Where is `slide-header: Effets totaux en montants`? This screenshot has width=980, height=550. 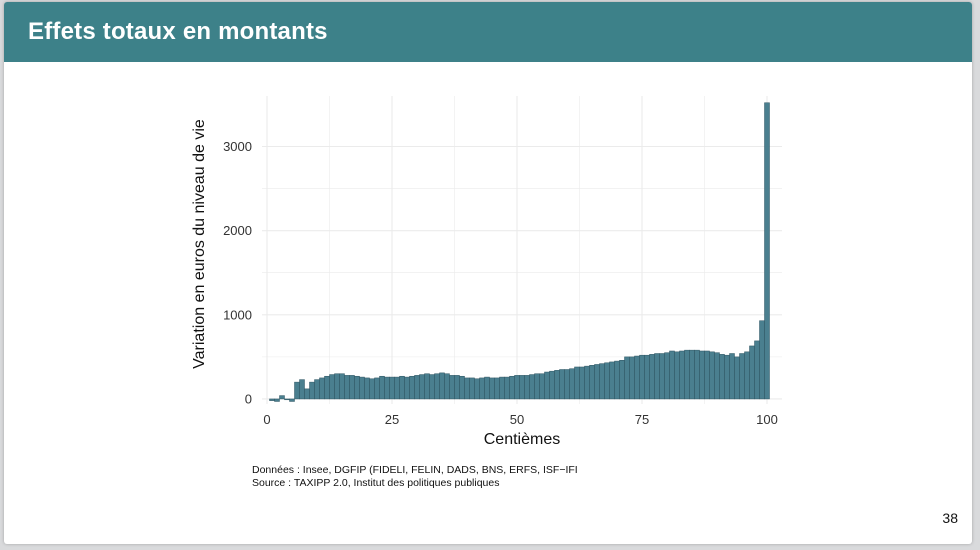 slide-header: Effets totaux en montants is located at coordinates (488, 32).